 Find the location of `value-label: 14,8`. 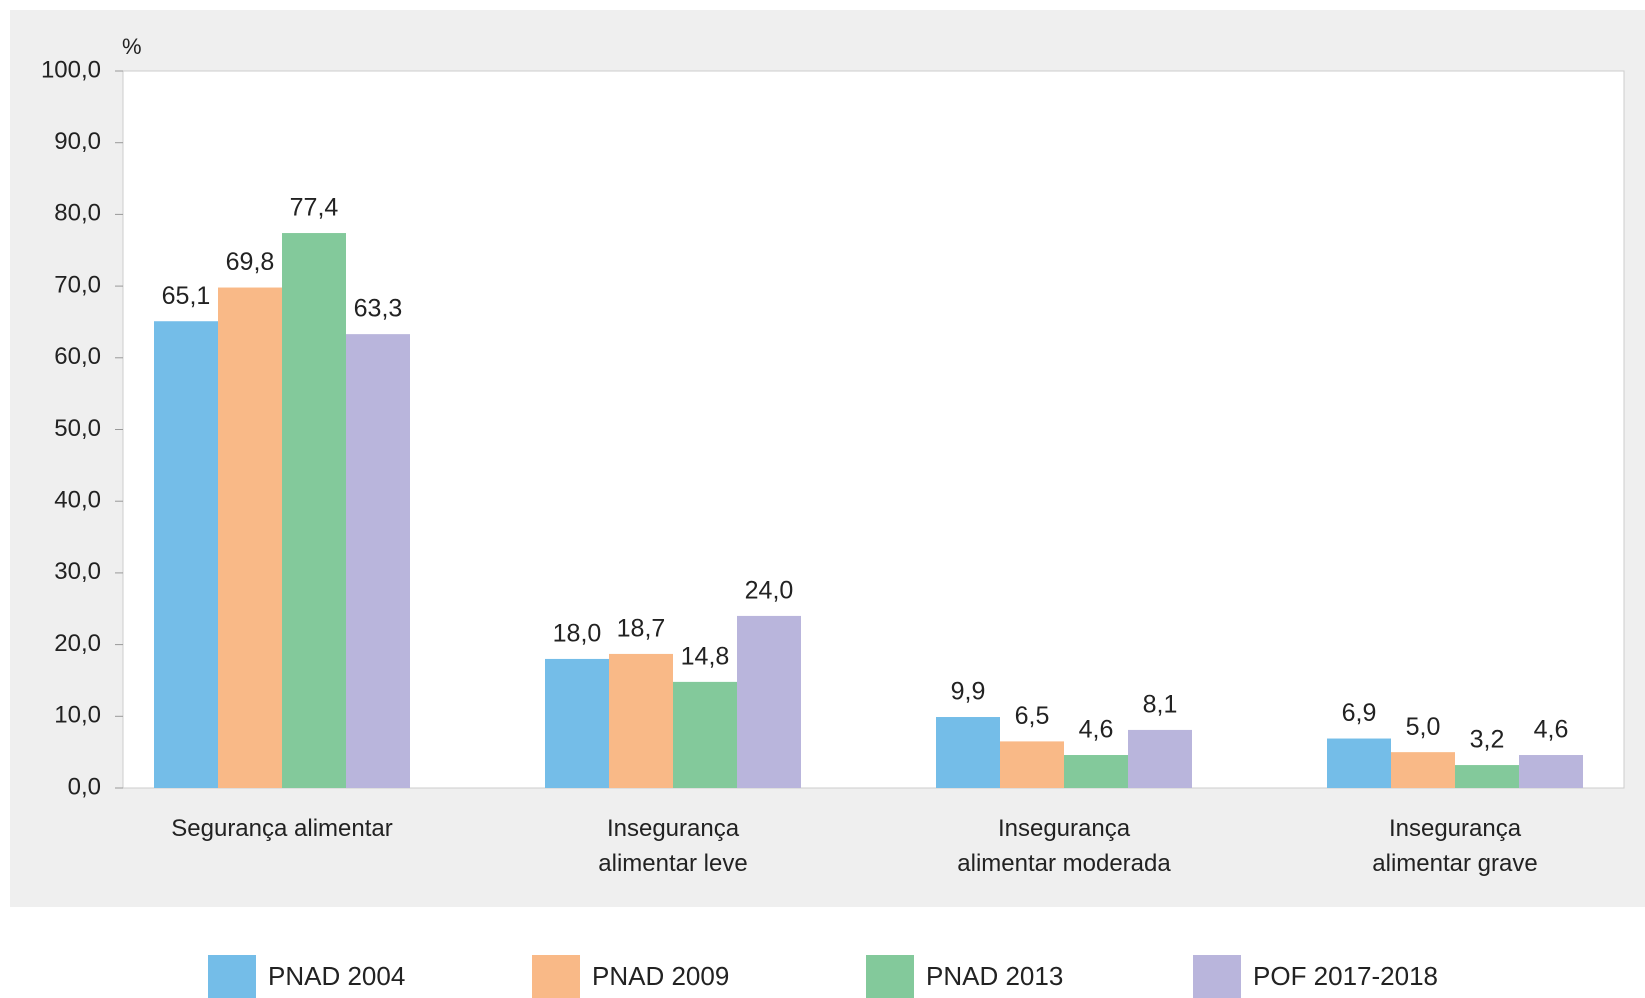

value-label: 14,8 is located at coordinates (705, 656).